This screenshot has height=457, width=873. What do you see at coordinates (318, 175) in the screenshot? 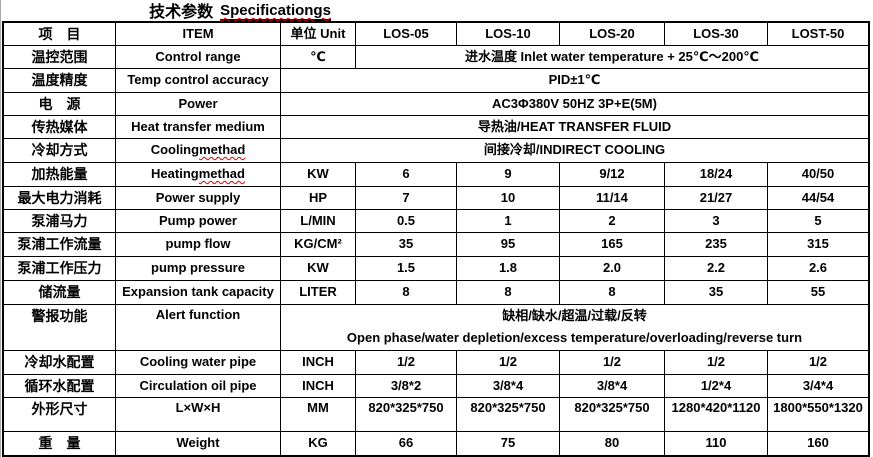
I see `heating-capacity-unit: KW` at bounding box center [318, 175].